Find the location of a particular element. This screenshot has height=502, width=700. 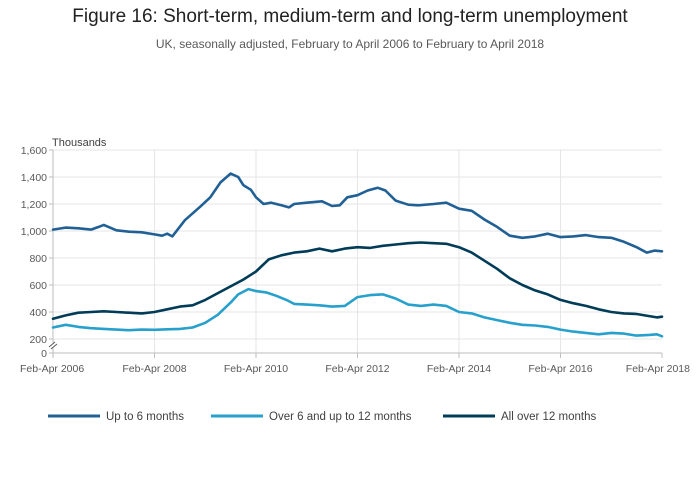

legend-label-all-over-12-months: All over 12 months is located at coordinates (548, 417).